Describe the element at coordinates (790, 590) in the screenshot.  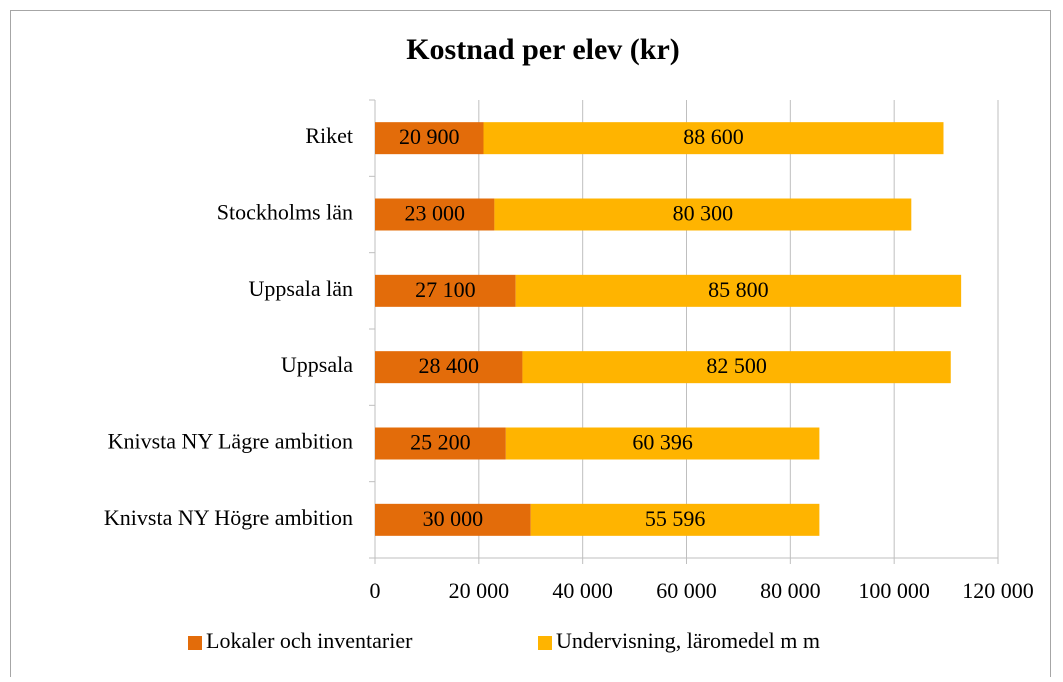
I see `x-tick-label: 80 000` at that location.